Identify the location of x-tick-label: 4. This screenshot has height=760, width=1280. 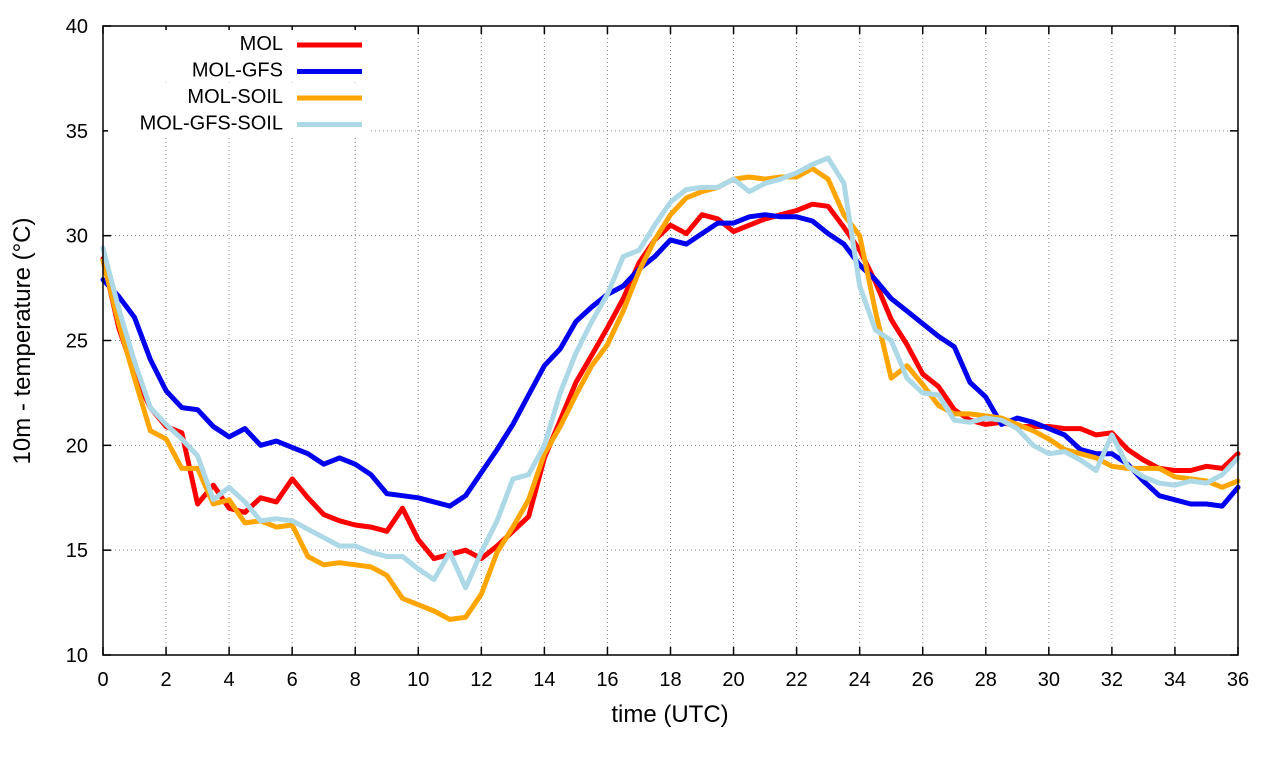
(229, 680).